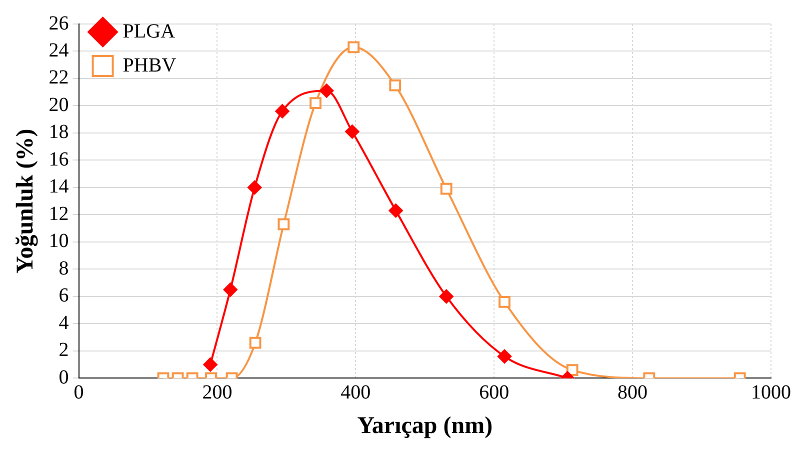 The width and height of the screenshot is (802, 453). I want to click on y-tick-label: 6, so click(63, 295).